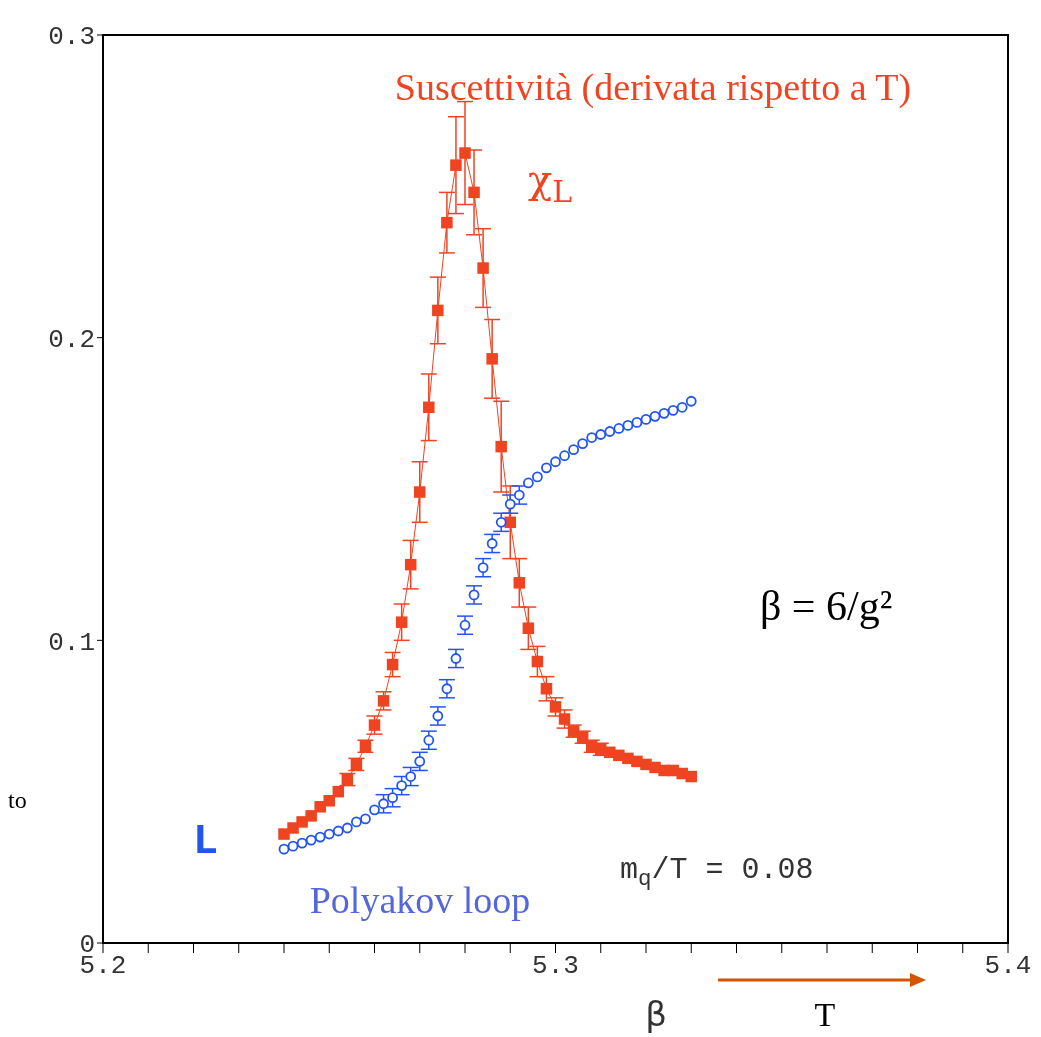 This screenshot has height=1037, width=1041. I want to click on text: to, so click(17, 800).